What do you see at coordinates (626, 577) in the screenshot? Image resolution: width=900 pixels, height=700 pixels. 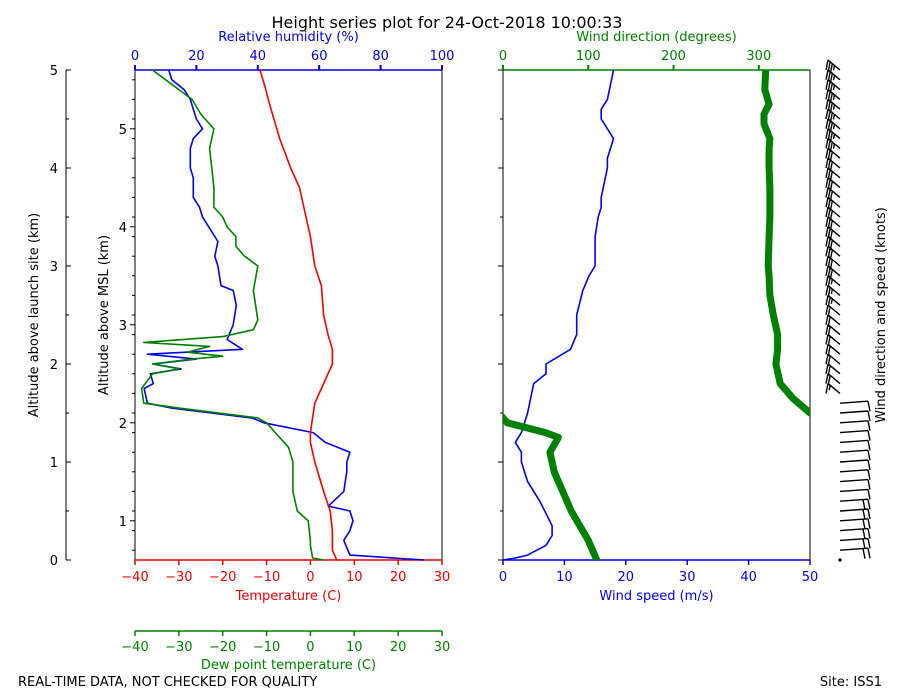 I see `wind-speed-tick-label: 20` at bounding box center [626, 577].